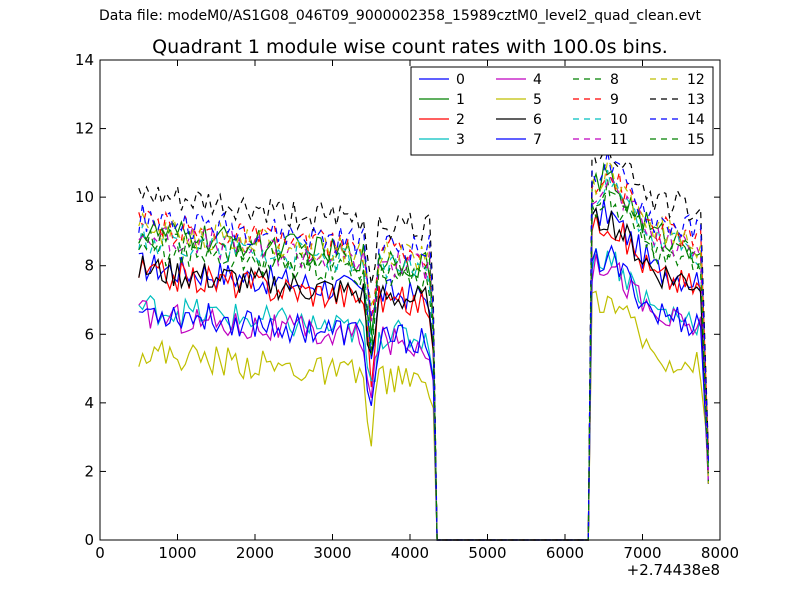  Describe the element at coordinates (642, 553) in the screenshot. I see `x-tick-label: 7000` at that location.